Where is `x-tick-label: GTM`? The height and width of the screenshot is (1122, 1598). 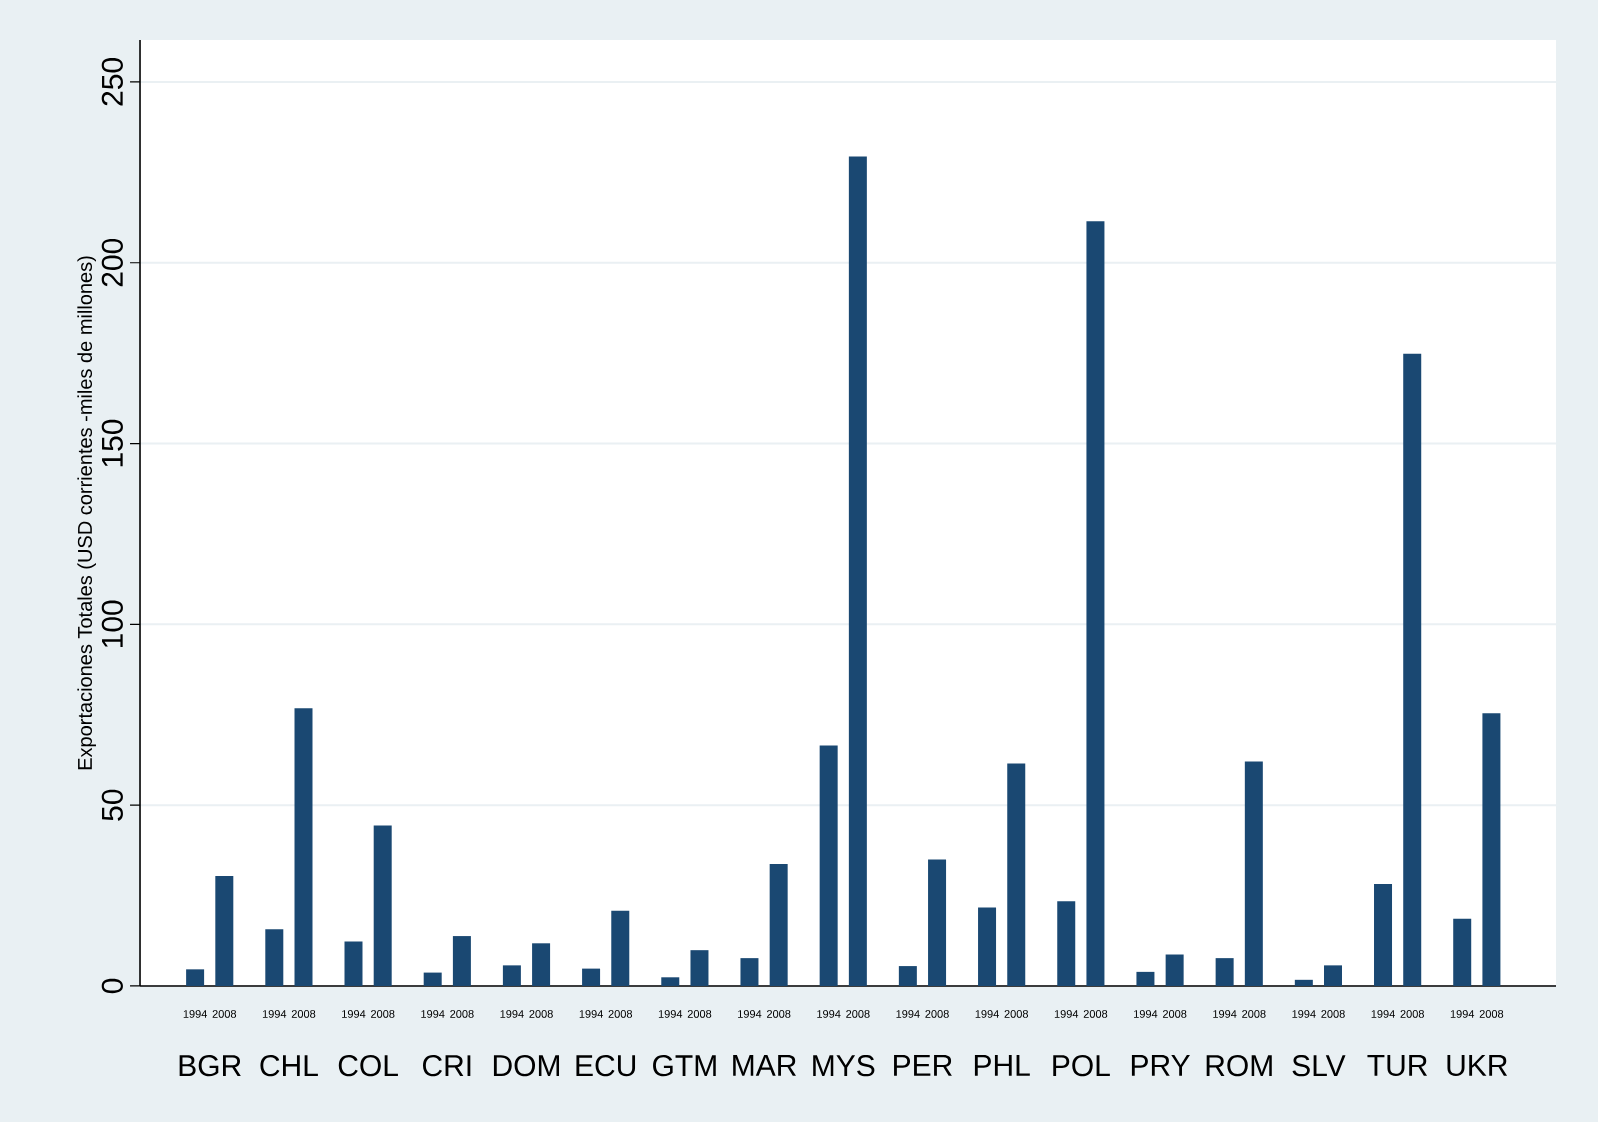
x-tick-label: GTM is located at coordinates (684, 1066).